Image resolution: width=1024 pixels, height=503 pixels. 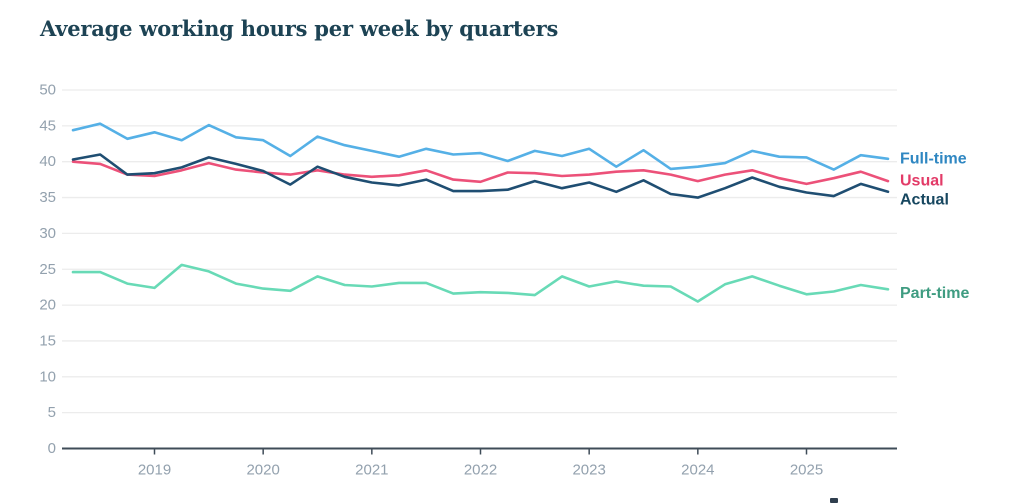 I want to click on series-label-actual: Actual, so click(x=924, y=199).